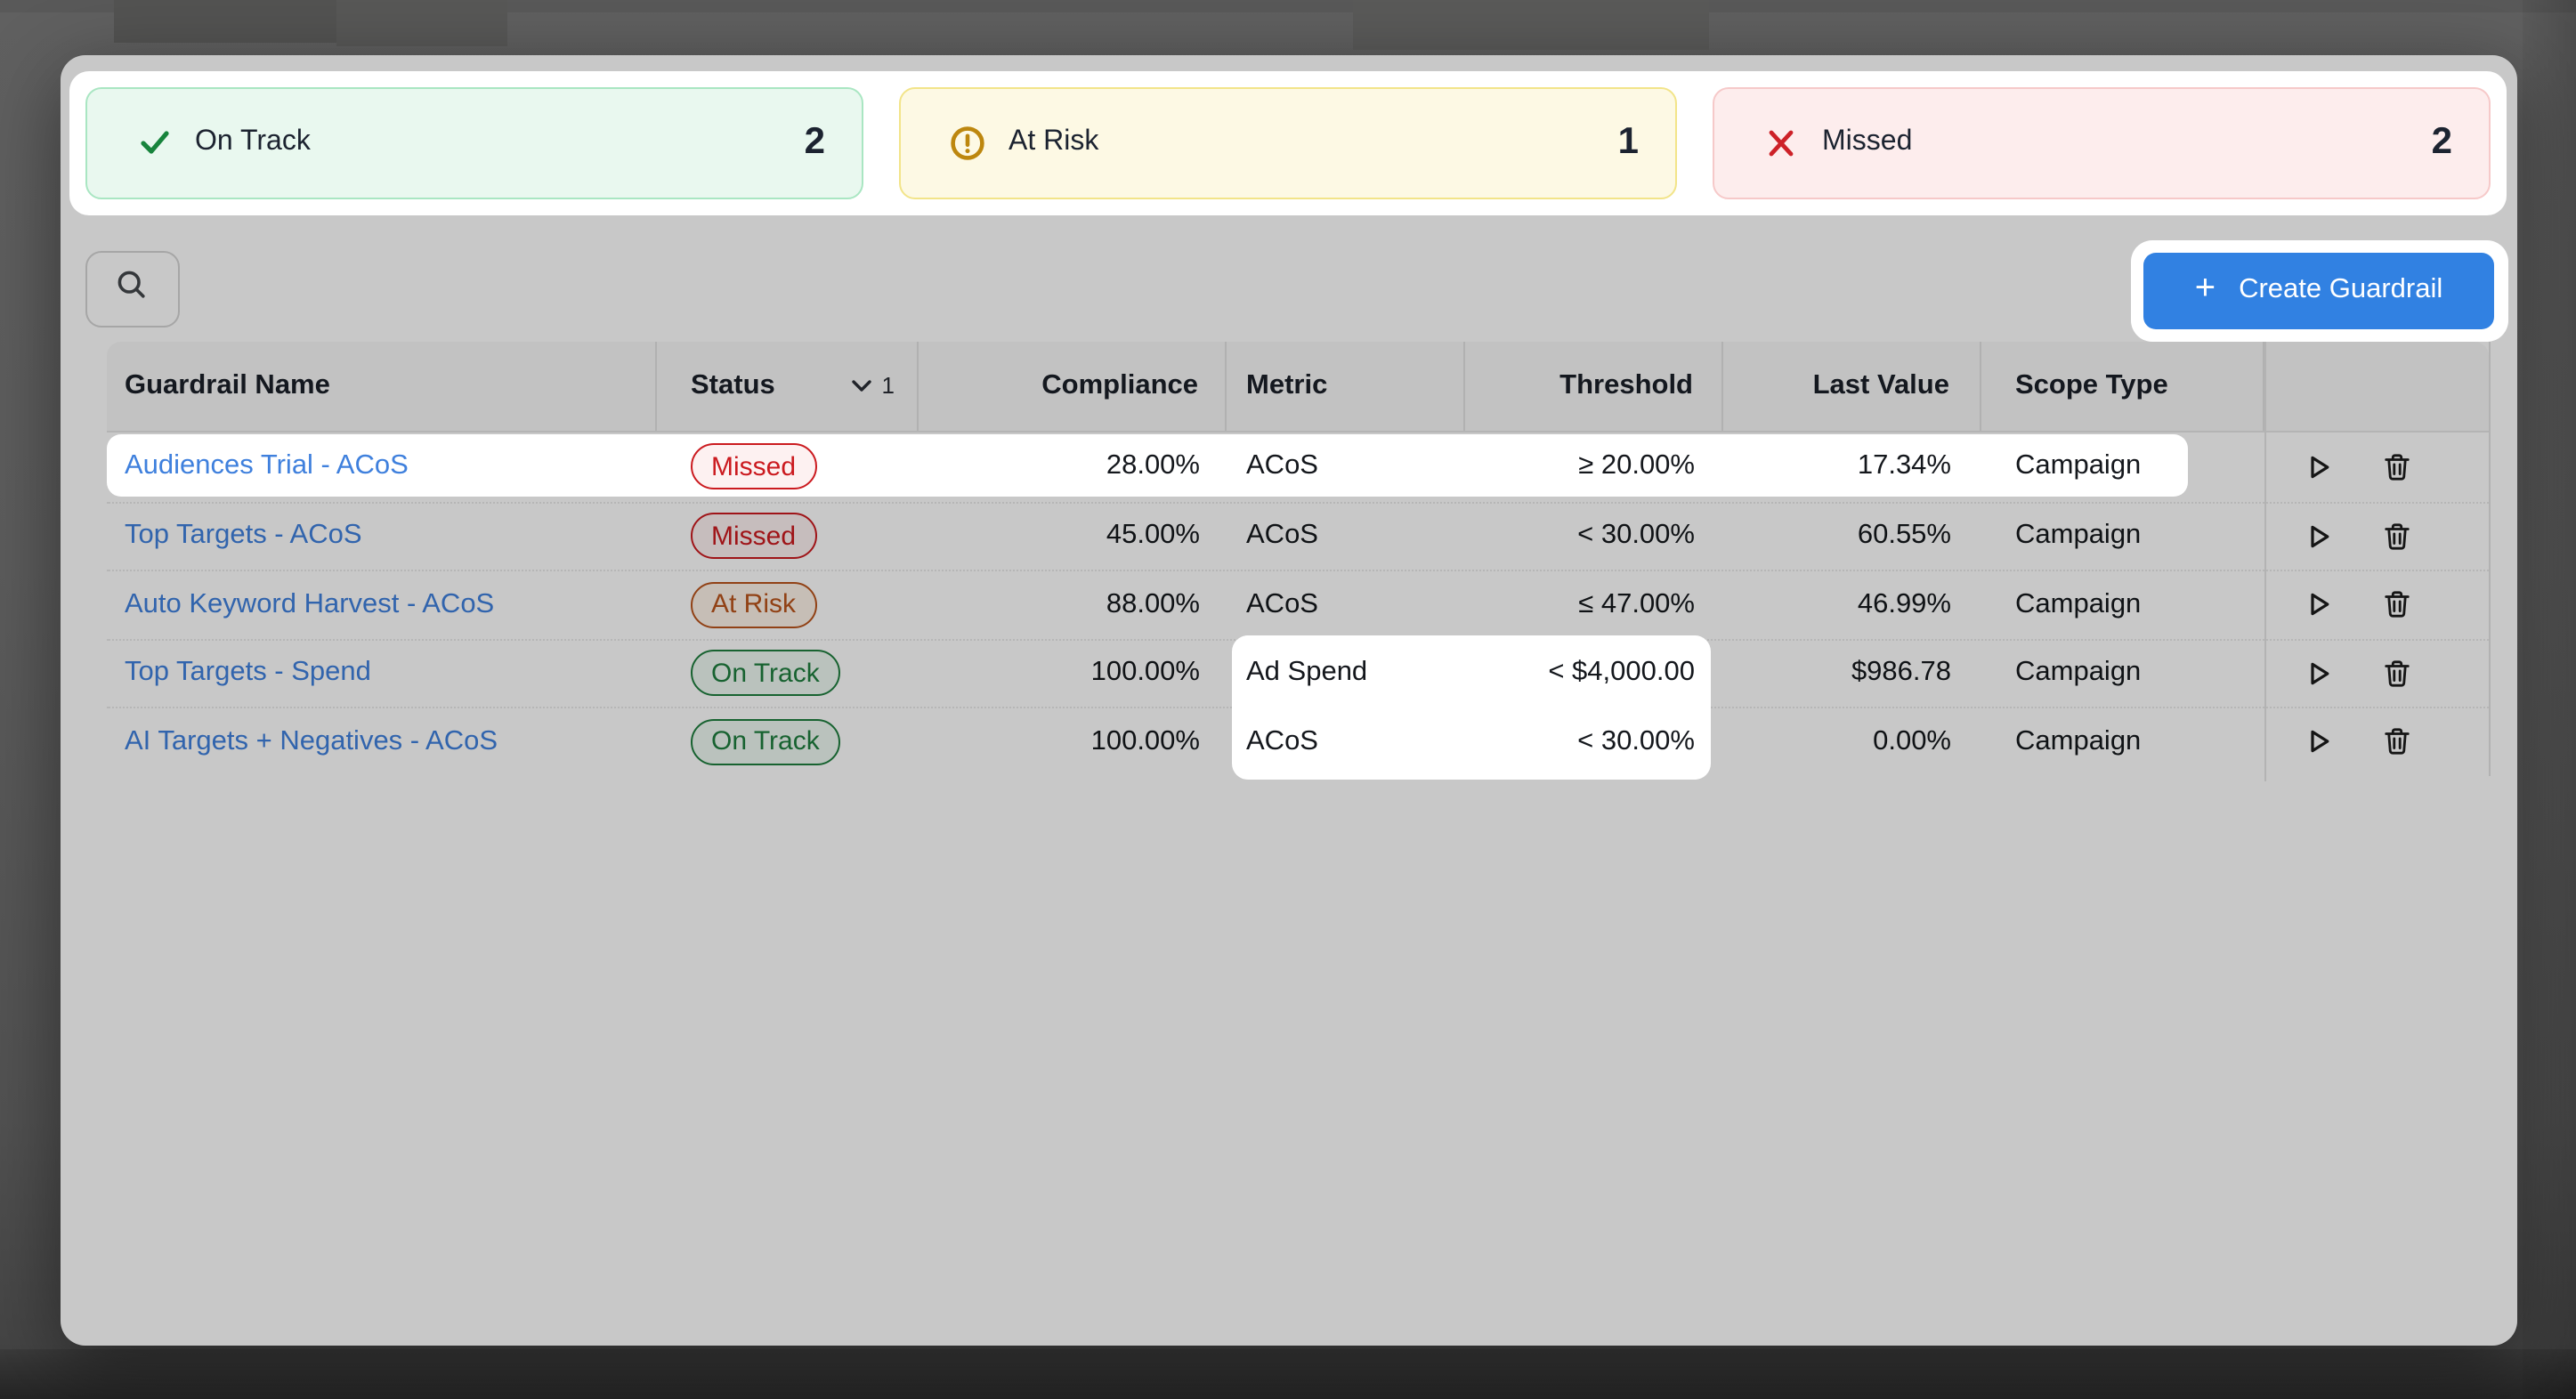  Describe the element at coordinates (1904, 465) in the screenshot. I see `last-value: 17.34%` at that location.